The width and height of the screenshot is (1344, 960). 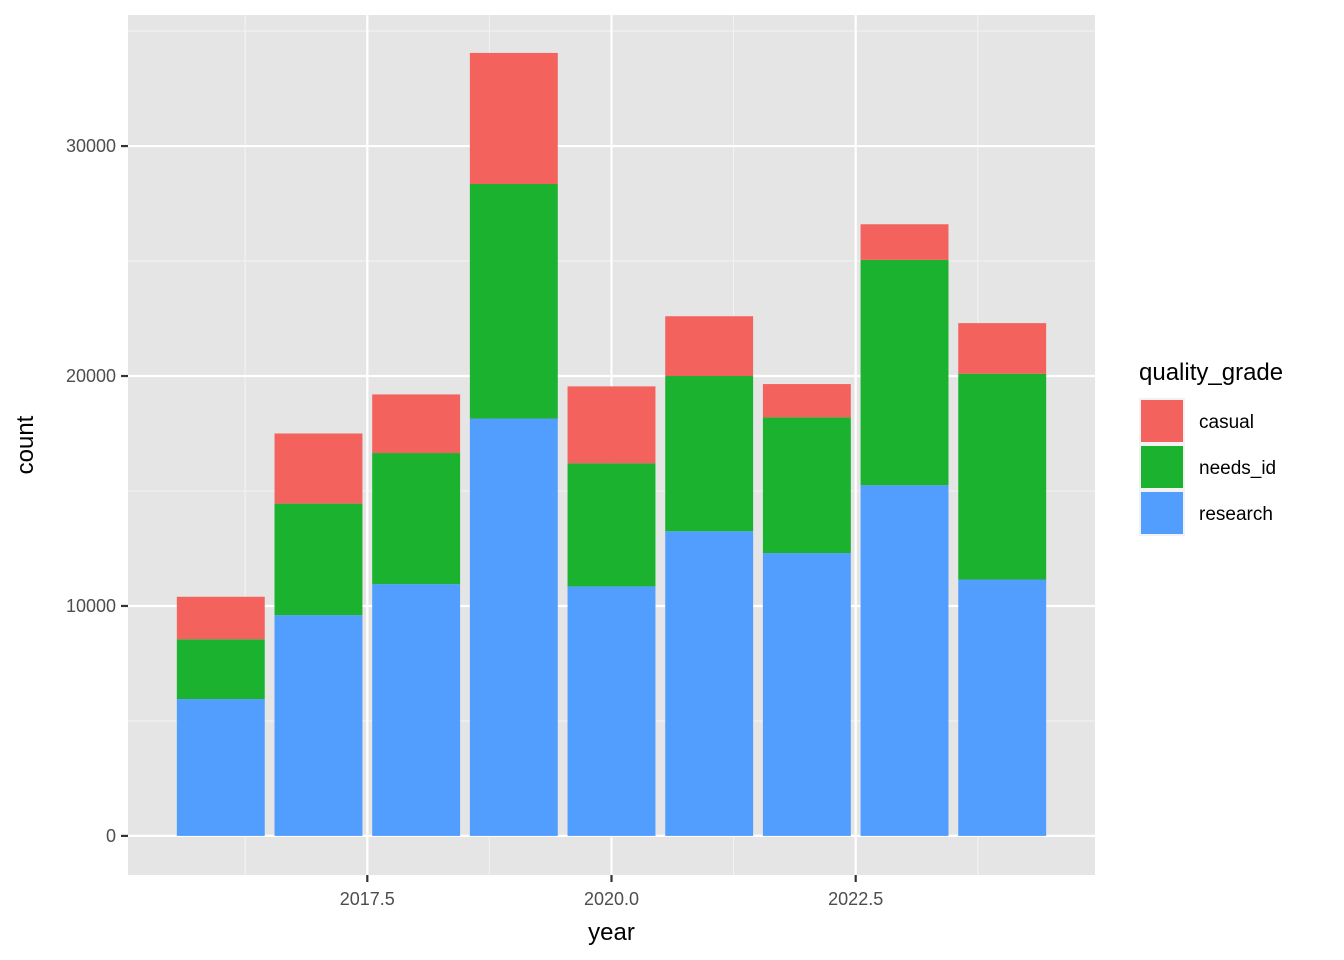 I want to click on bar-casual-2022, so click(x=806, y=401).